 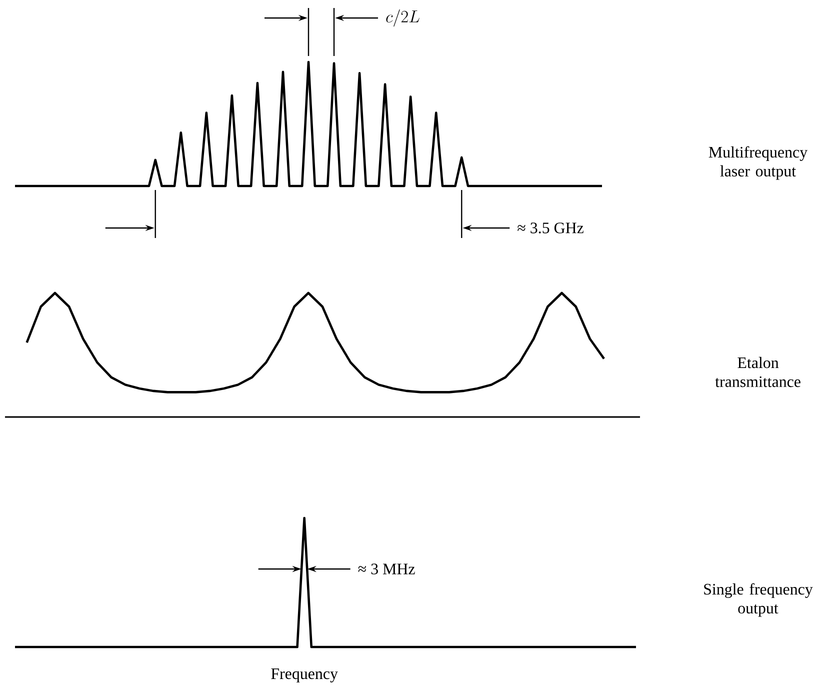 What do you see at coordinates (304, 675) in the screenshot?
I see `x-axis-title: Frequency` at bounding box center [304, 675].